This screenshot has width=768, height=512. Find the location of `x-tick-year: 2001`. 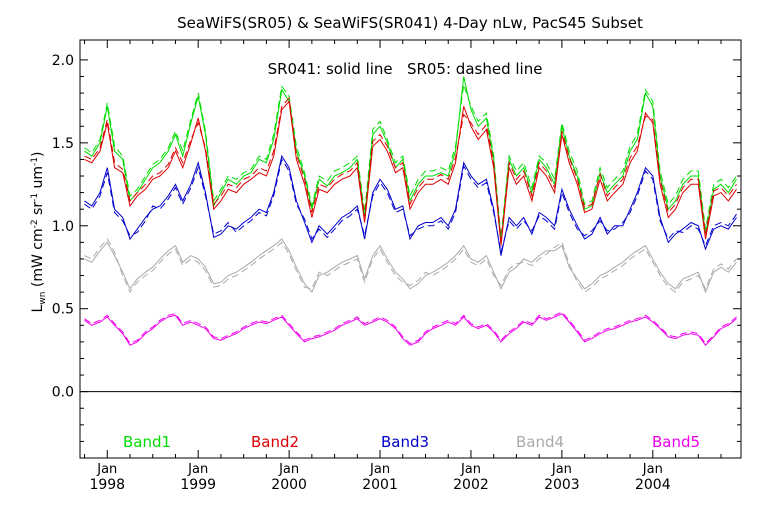

x-tick-year: 2001 is located at coordinates (380, 485).